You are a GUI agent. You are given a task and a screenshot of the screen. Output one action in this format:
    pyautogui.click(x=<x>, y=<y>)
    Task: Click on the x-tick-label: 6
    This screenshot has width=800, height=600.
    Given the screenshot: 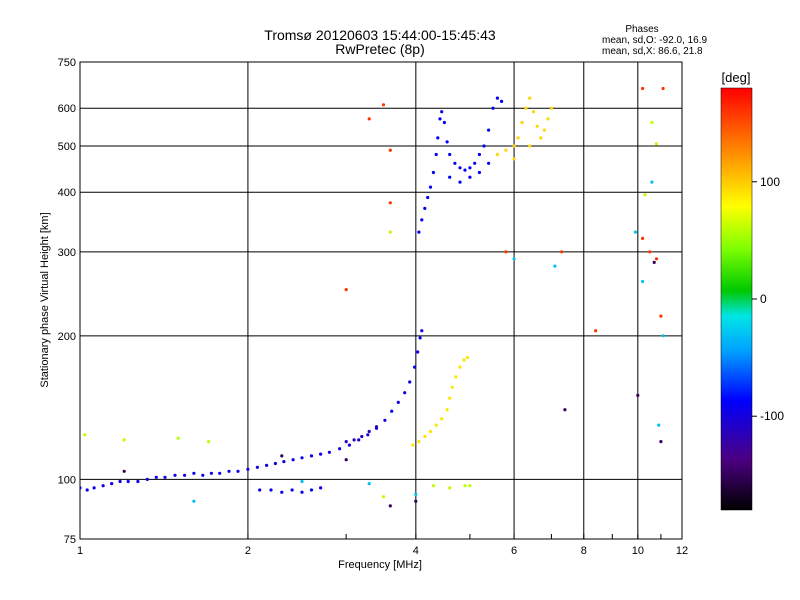 What is the action you would take?
    pyautogui.click(x=514, y=551)
    